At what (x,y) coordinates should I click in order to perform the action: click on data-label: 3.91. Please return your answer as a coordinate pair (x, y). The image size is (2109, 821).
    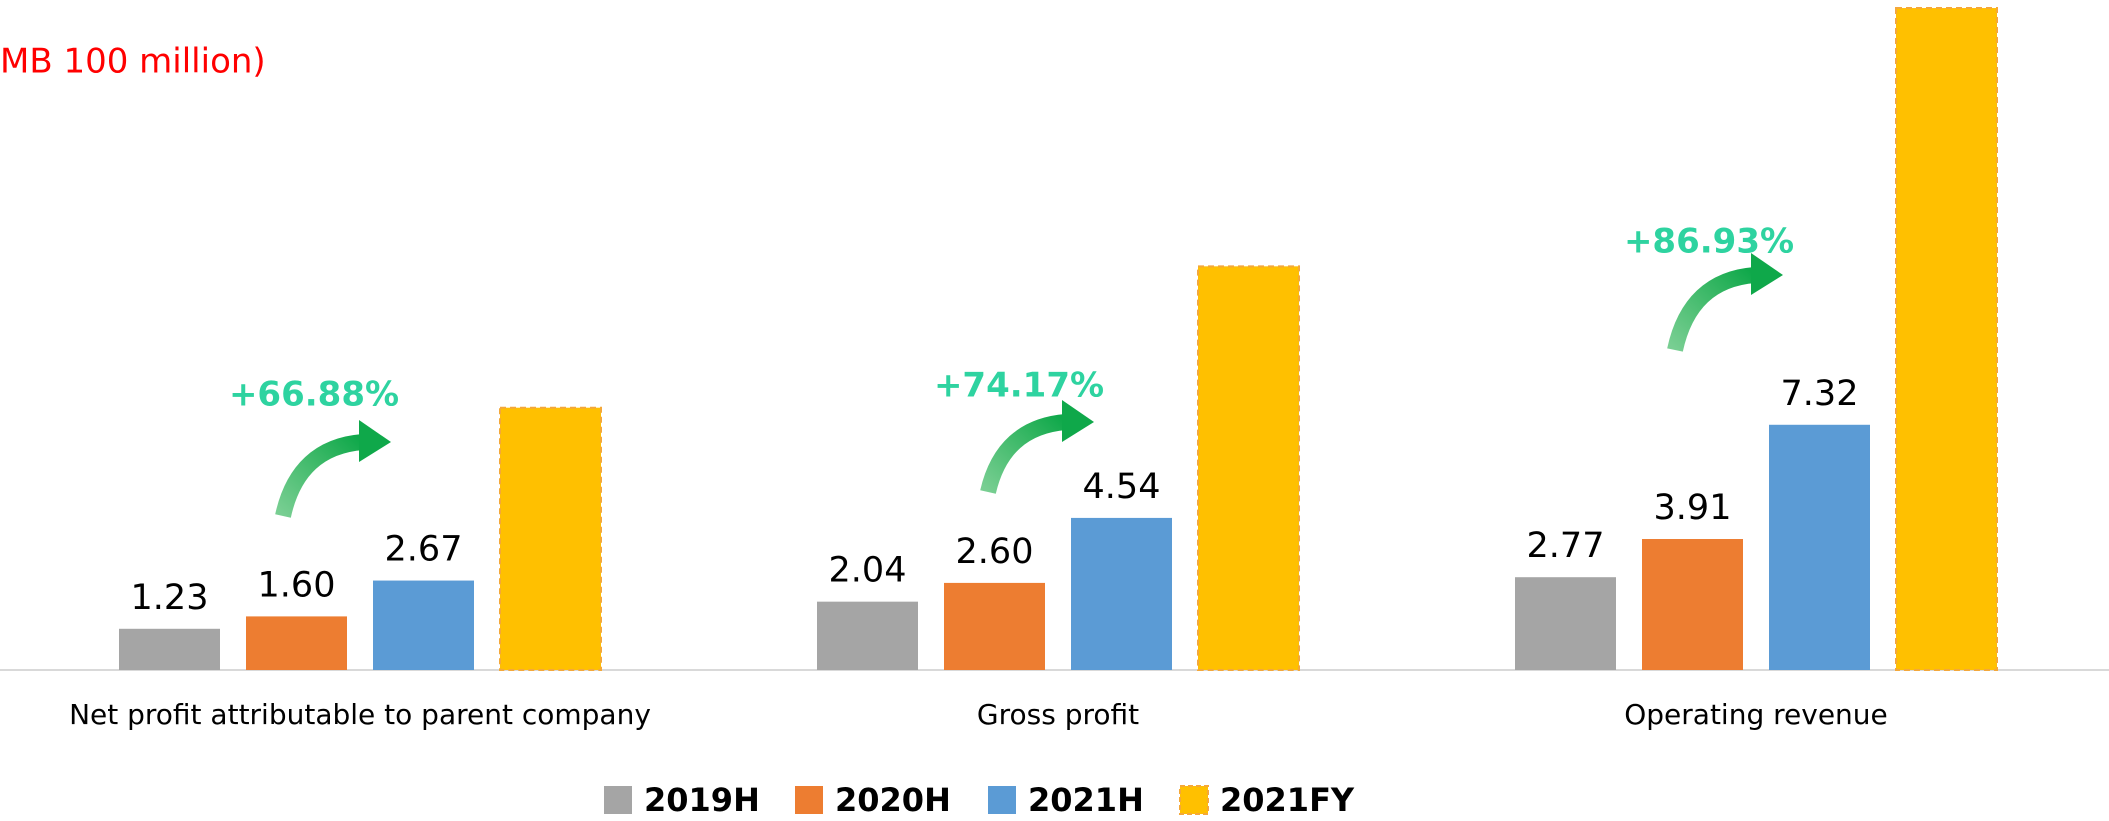
    Looking at the image, I should click on (1693, 508).